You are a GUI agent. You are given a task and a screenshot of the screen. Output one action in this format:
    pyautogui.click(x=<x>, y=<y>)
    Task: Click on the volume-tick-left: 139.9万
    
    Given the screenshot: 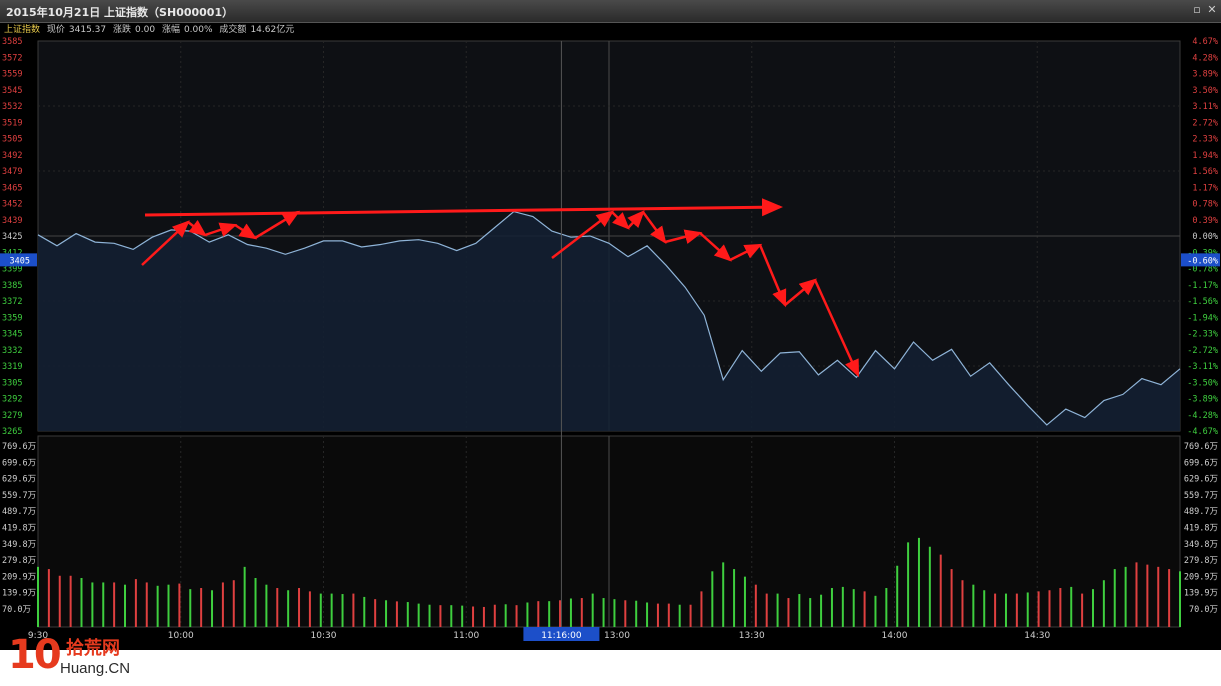 What is the action you would take?
    pyautogui.click(x=19, y=594)
    